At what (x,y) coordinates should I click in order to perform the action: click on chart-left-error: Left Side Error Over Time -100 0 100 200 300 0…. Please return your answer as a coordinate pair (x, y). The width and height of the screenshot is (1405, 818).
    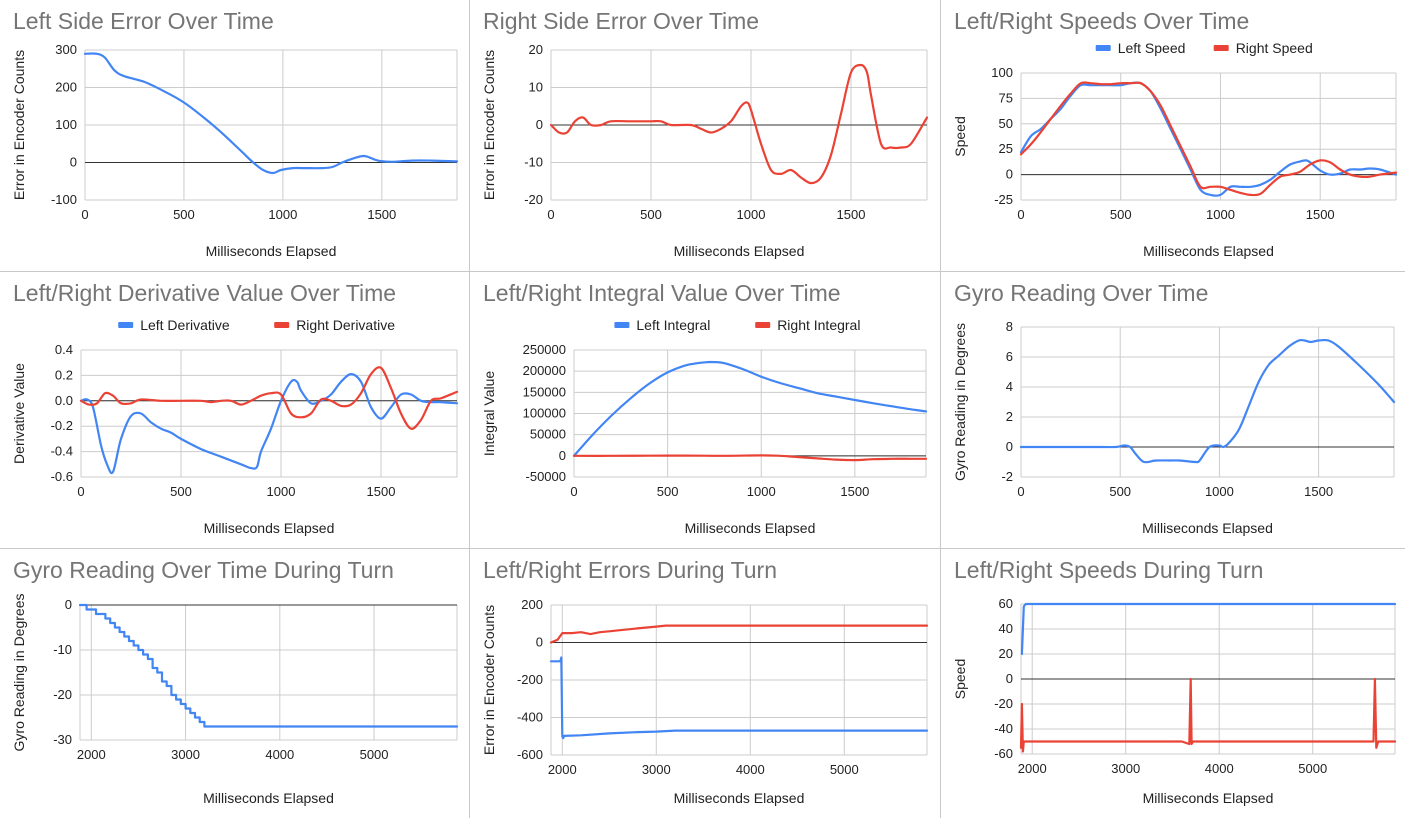
    Looking at the image, I should click on (235, 133).